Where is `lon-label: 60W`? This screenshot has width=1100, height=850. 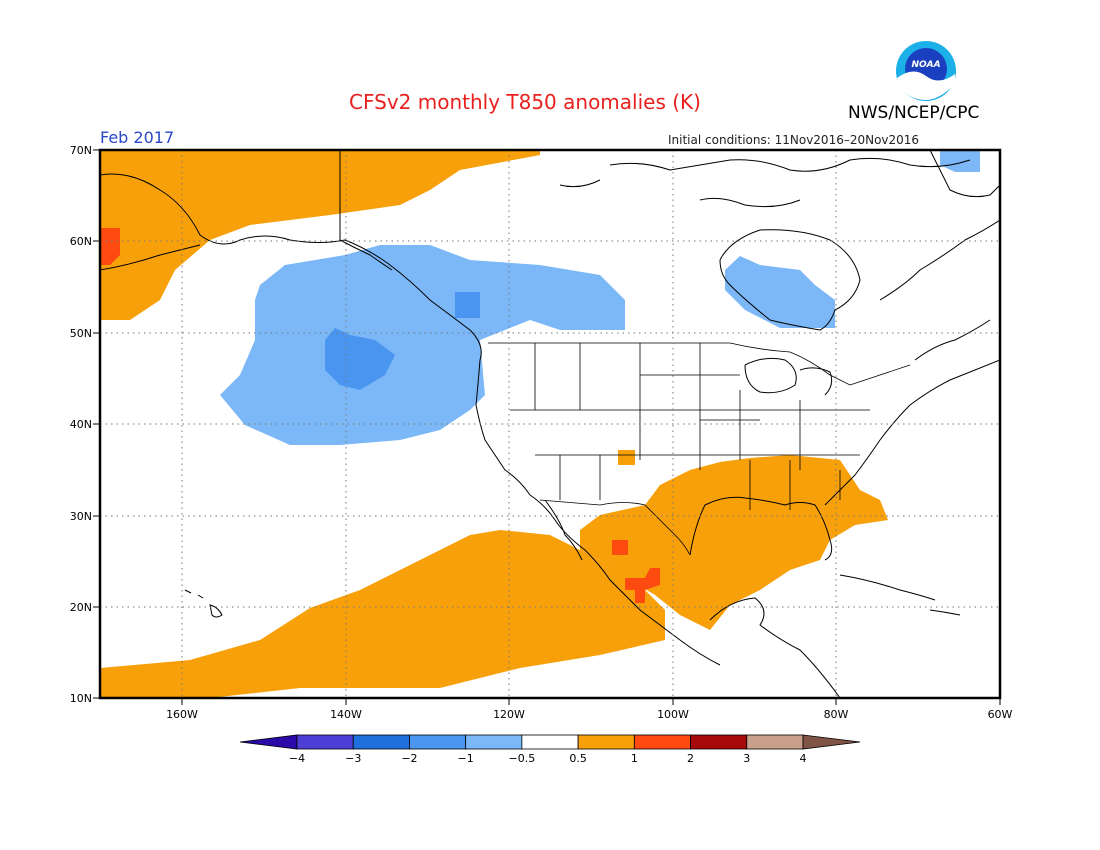
lon-label: 60W is located at coordinates (1000, 714).